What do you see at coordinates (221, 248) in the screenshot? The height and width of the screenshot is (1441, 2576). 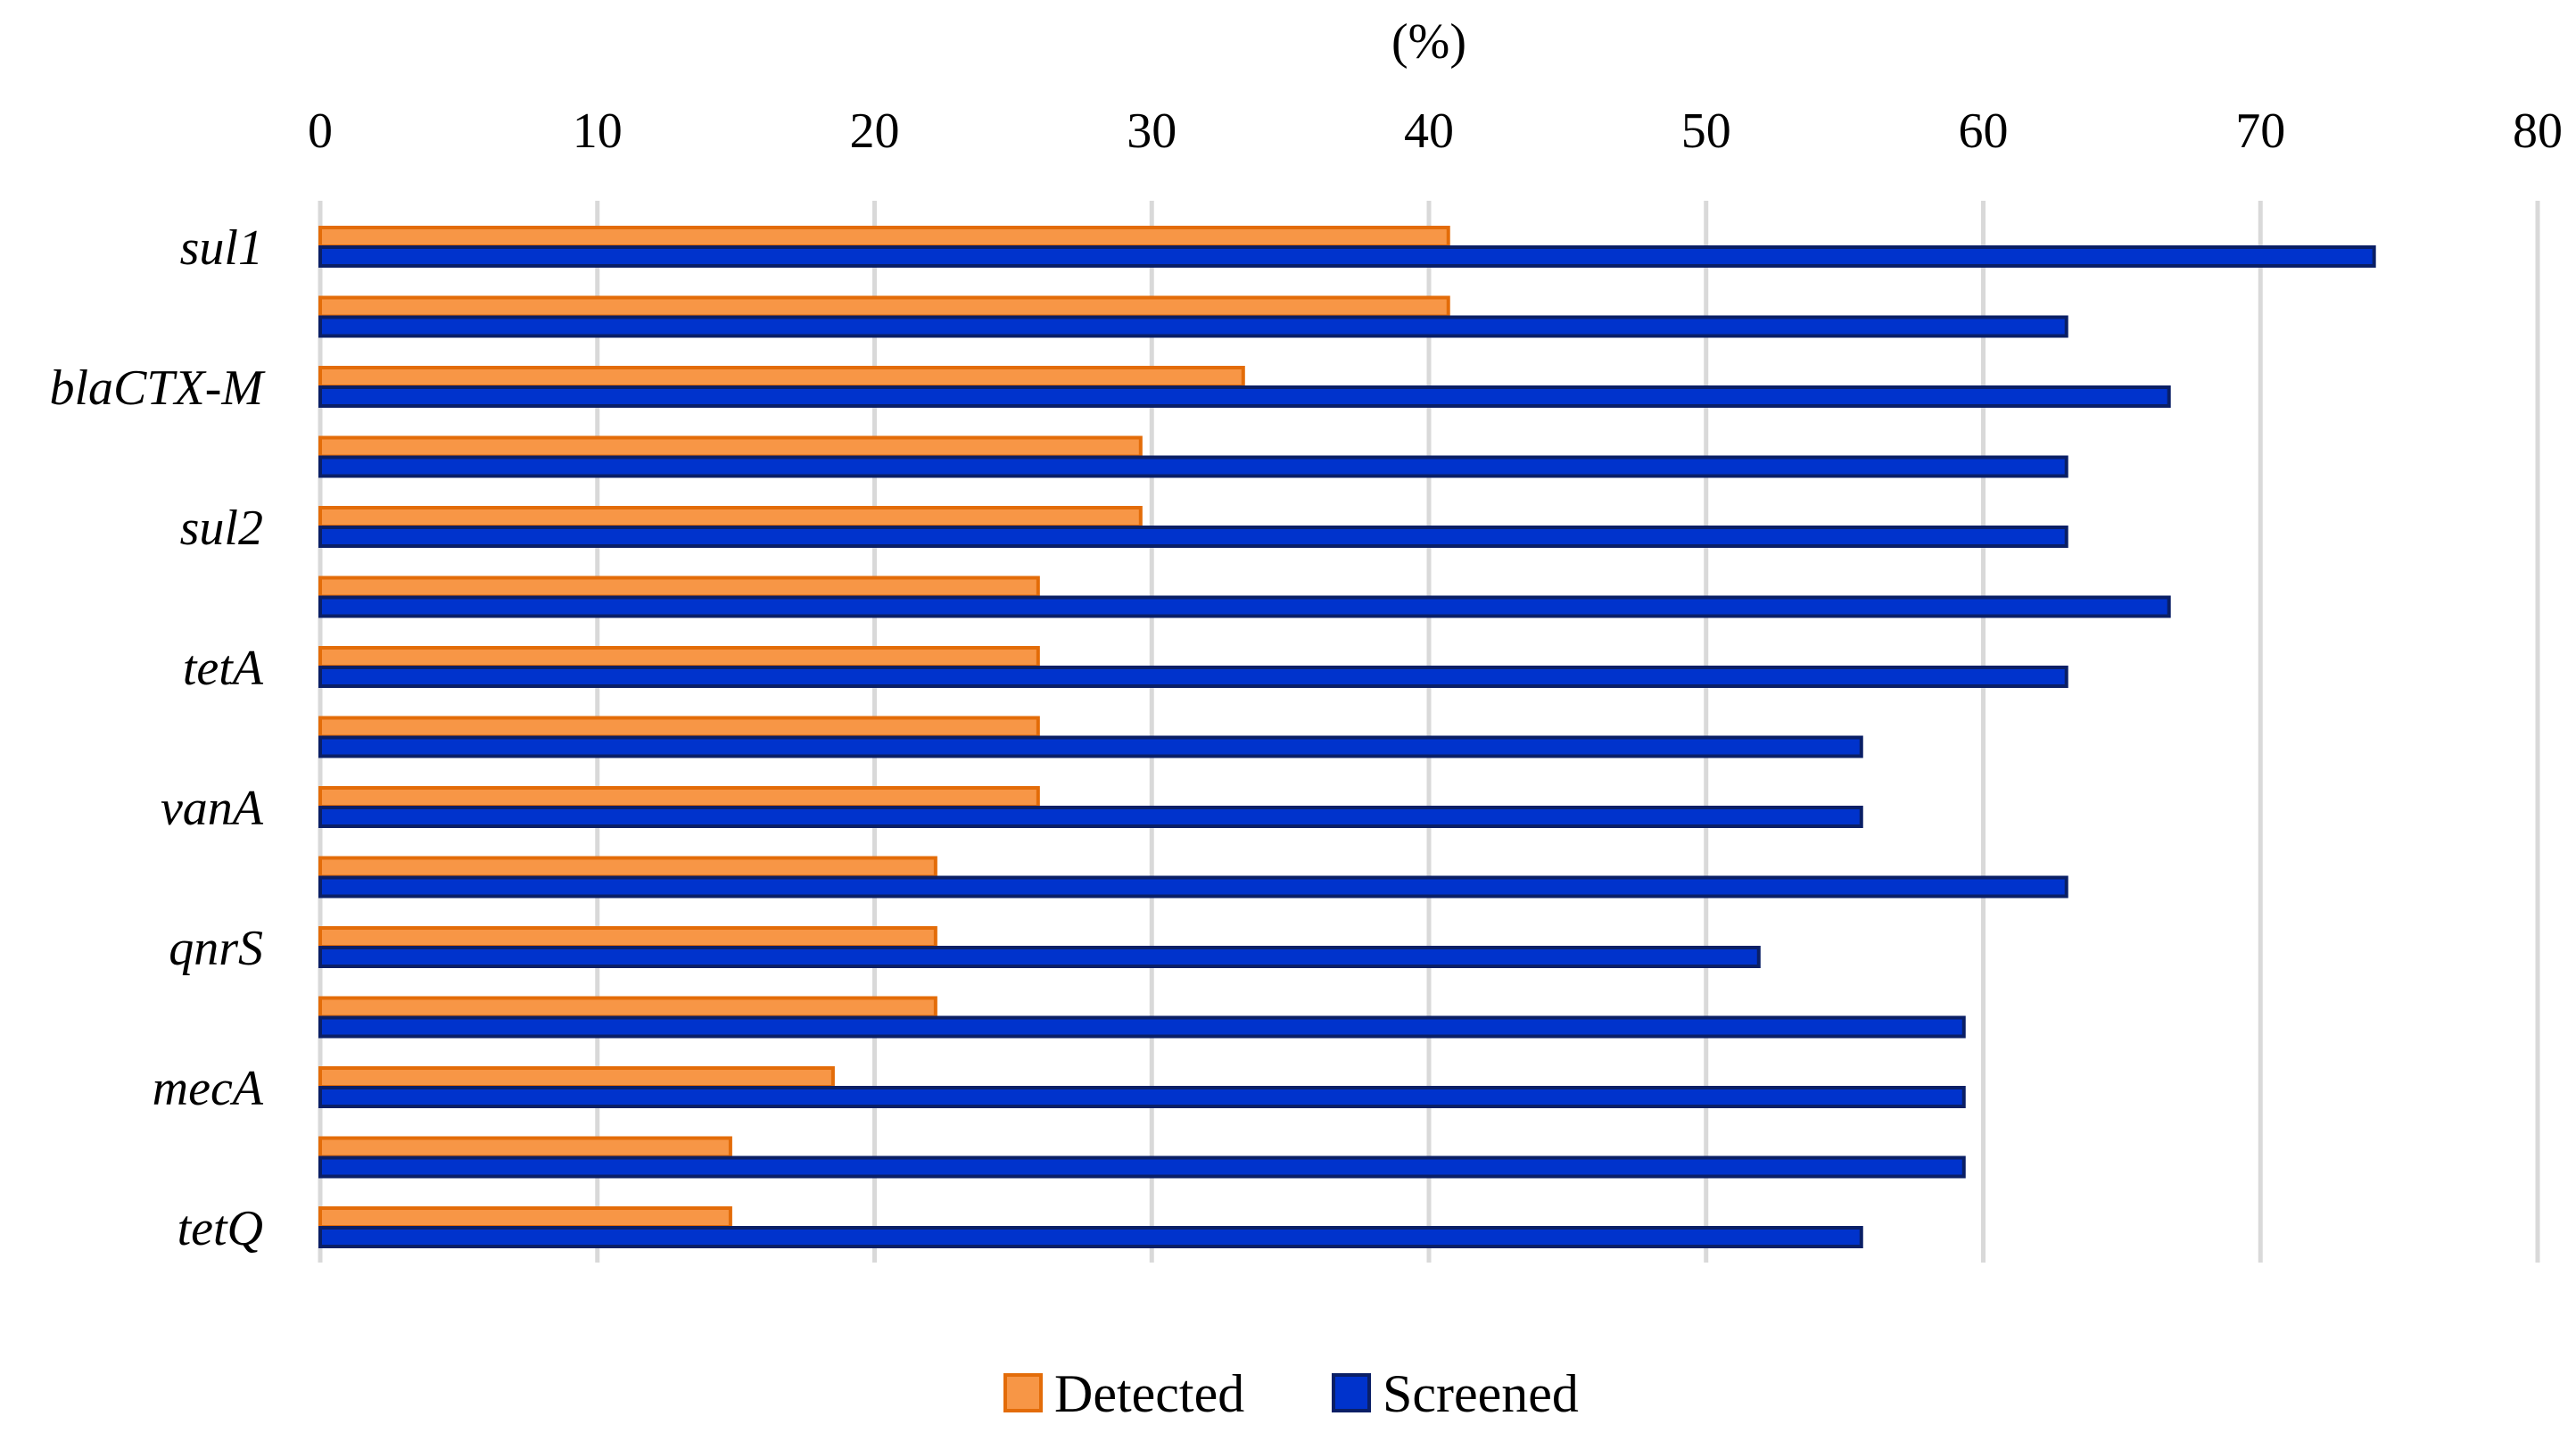 I see `category-label: sul1` at bounding box center [221, 248].